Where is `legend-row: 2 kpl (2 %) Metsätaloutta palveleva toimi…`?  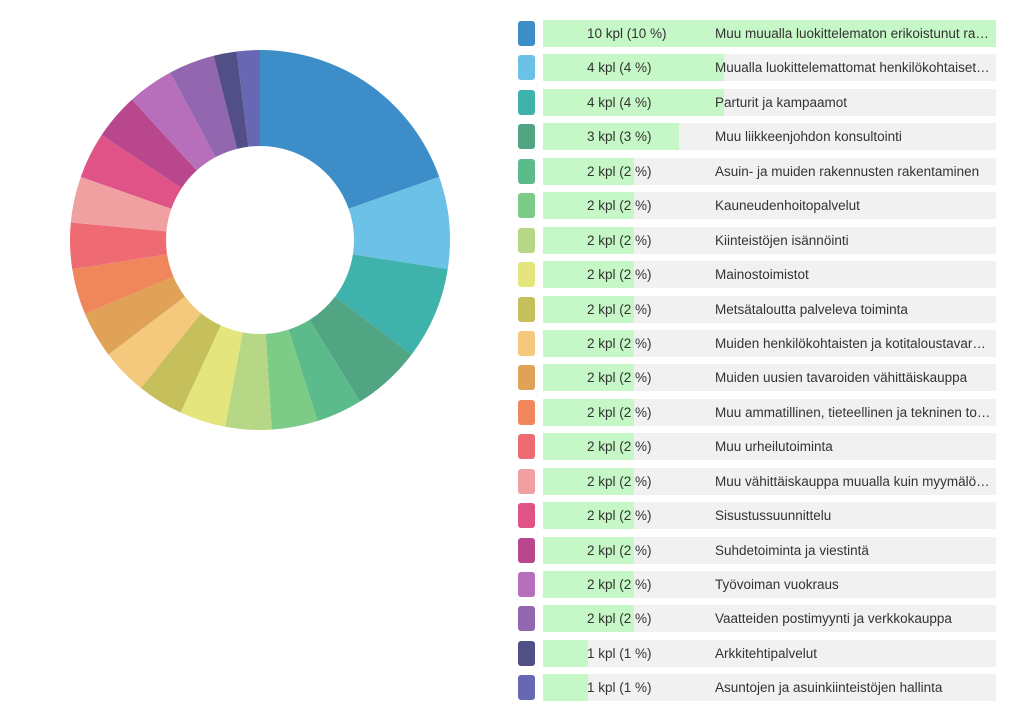 legend-row: 2 kpl (2 %) Metsätaloutta palveleva toimi… is located at coordinates (758, 309).